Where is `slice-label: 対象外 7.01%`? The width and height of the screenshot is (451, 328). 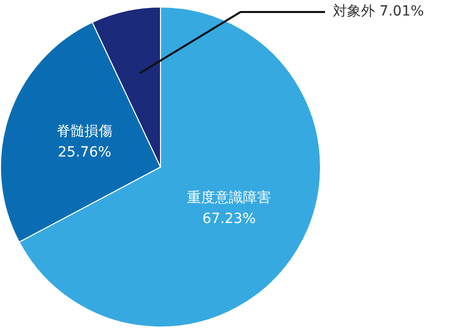 slice-label: 対象外 7.01% is located at coordinates (378, 12).